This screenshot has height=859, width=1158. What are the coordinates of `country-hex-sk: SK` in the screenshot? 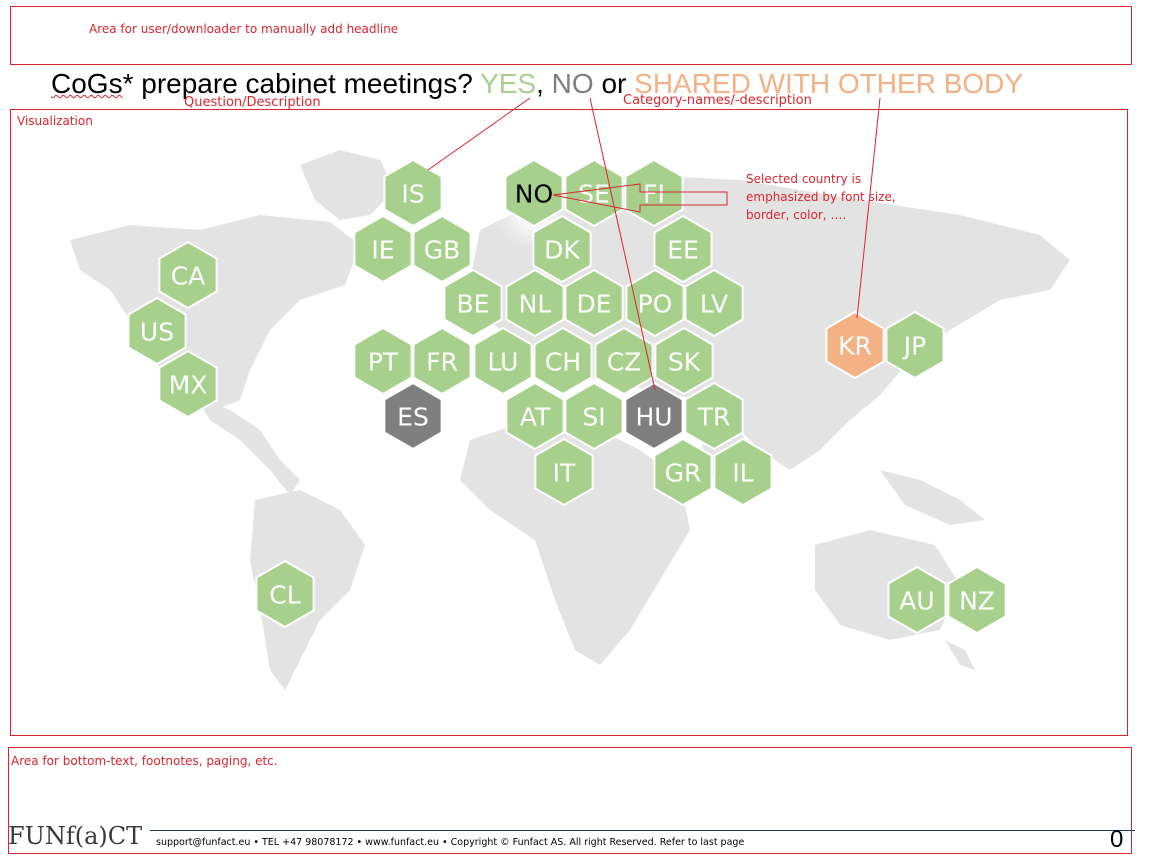 It's located at (684, 361).